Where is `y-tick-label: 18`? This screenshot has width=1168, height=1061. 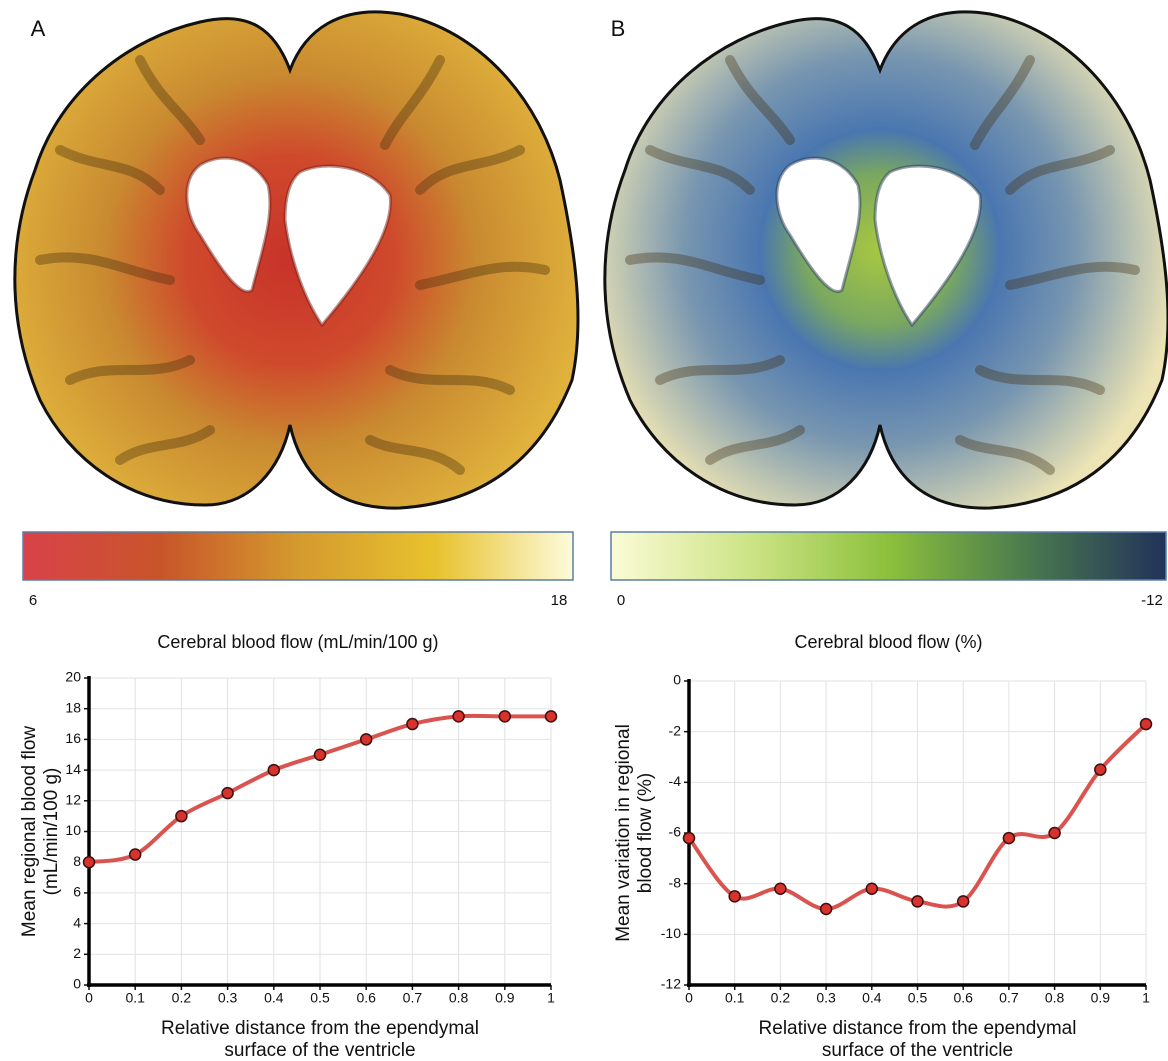 y-tick-label: 18 is located at coordinates (73, 707).